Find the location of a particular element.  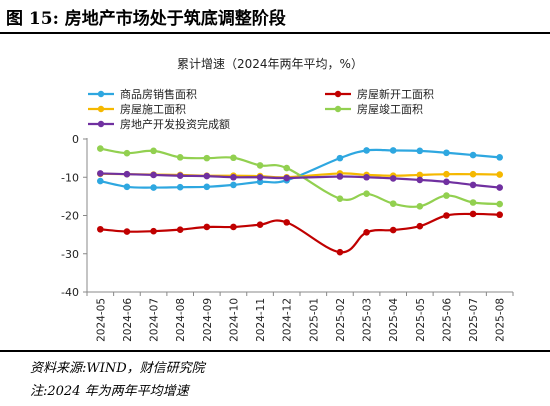

series-房屋新开工面积 is located at coordinates (300, 233).